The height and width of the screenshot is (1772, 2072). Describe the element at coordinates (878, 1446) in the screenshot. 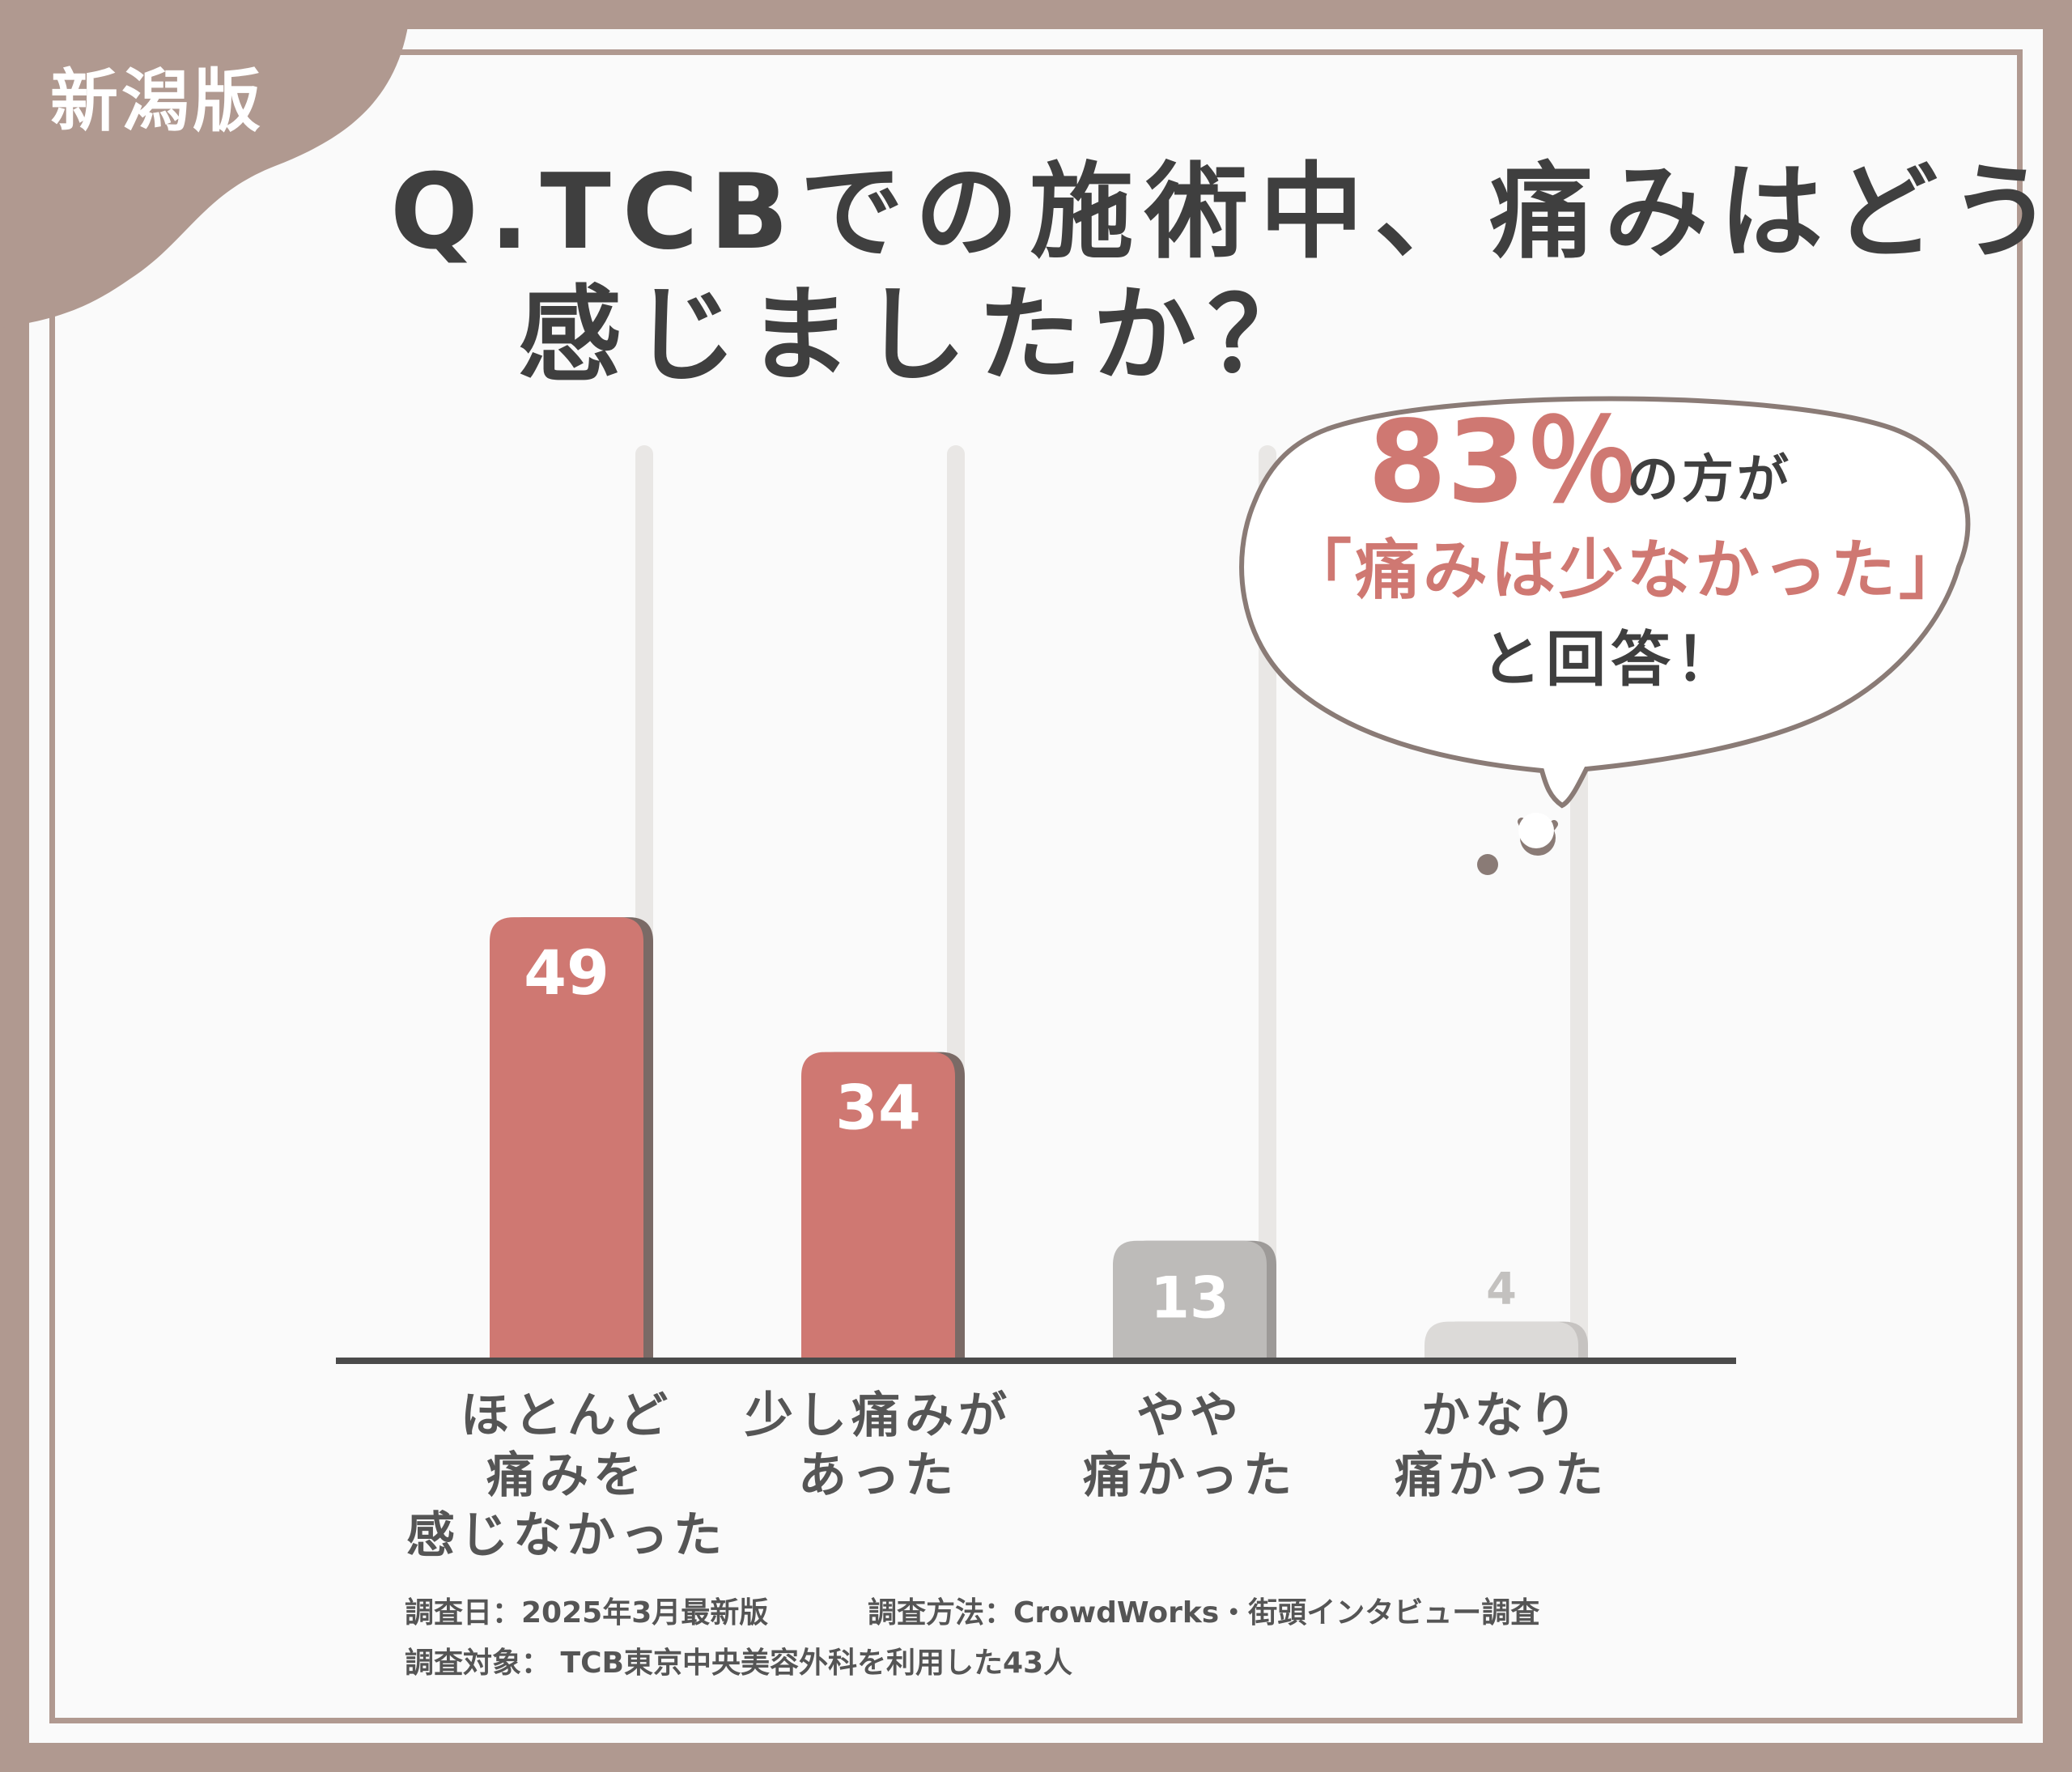

I see `category-label-2: 少し痛みが あった` at that location.